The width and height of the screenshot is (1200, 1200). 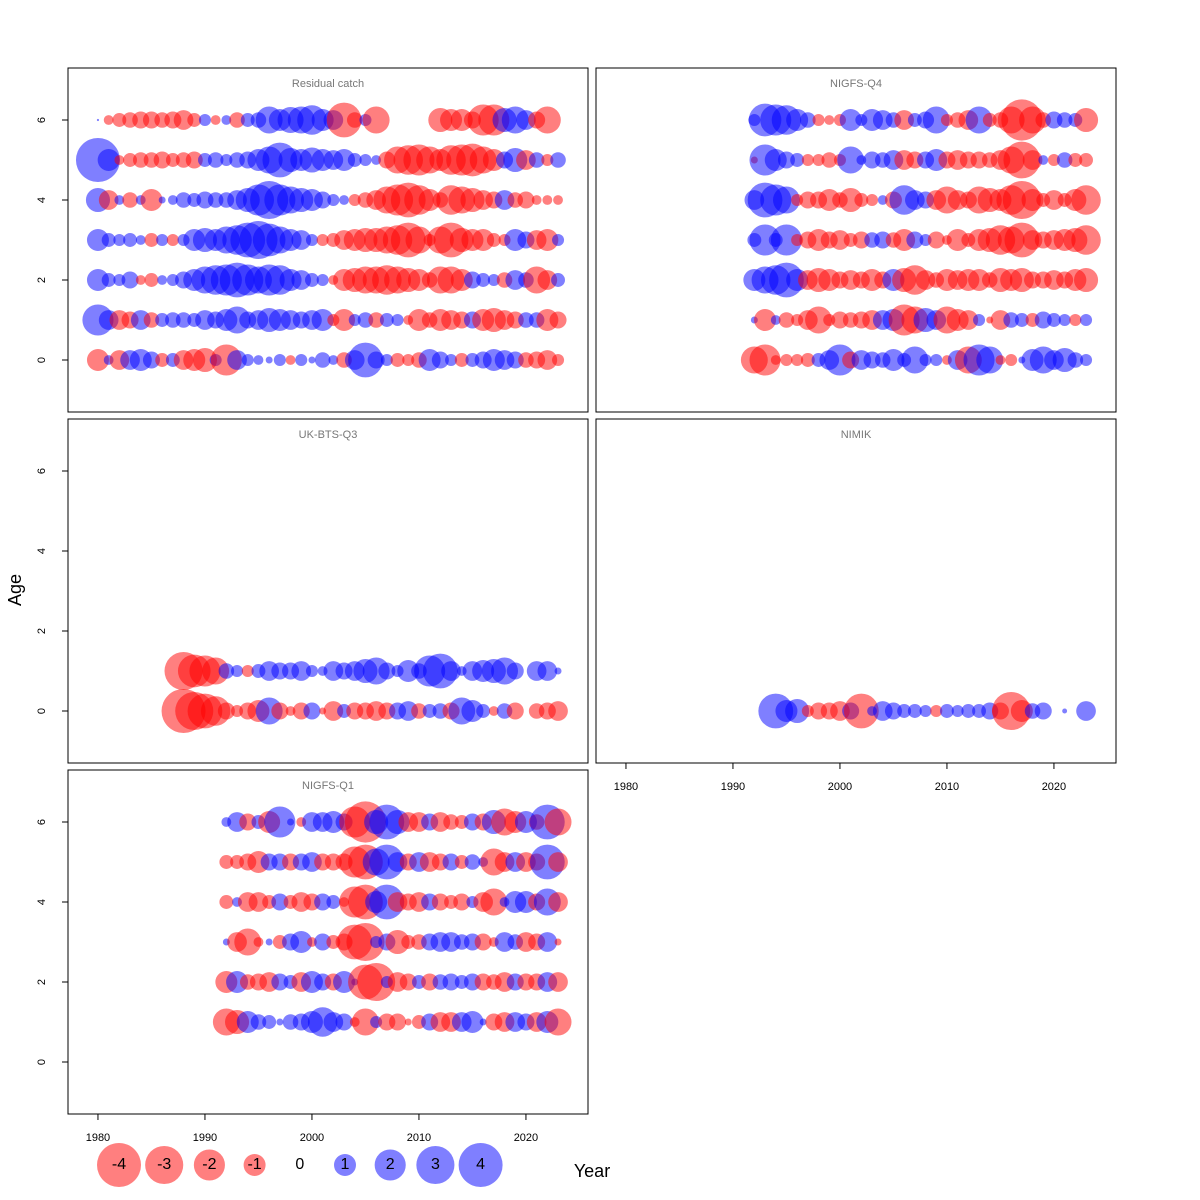 What do you see at coordinates (328, 84) in the screenshot?
I see `panel-title: Residual catch` at bounding box center [328, 84].